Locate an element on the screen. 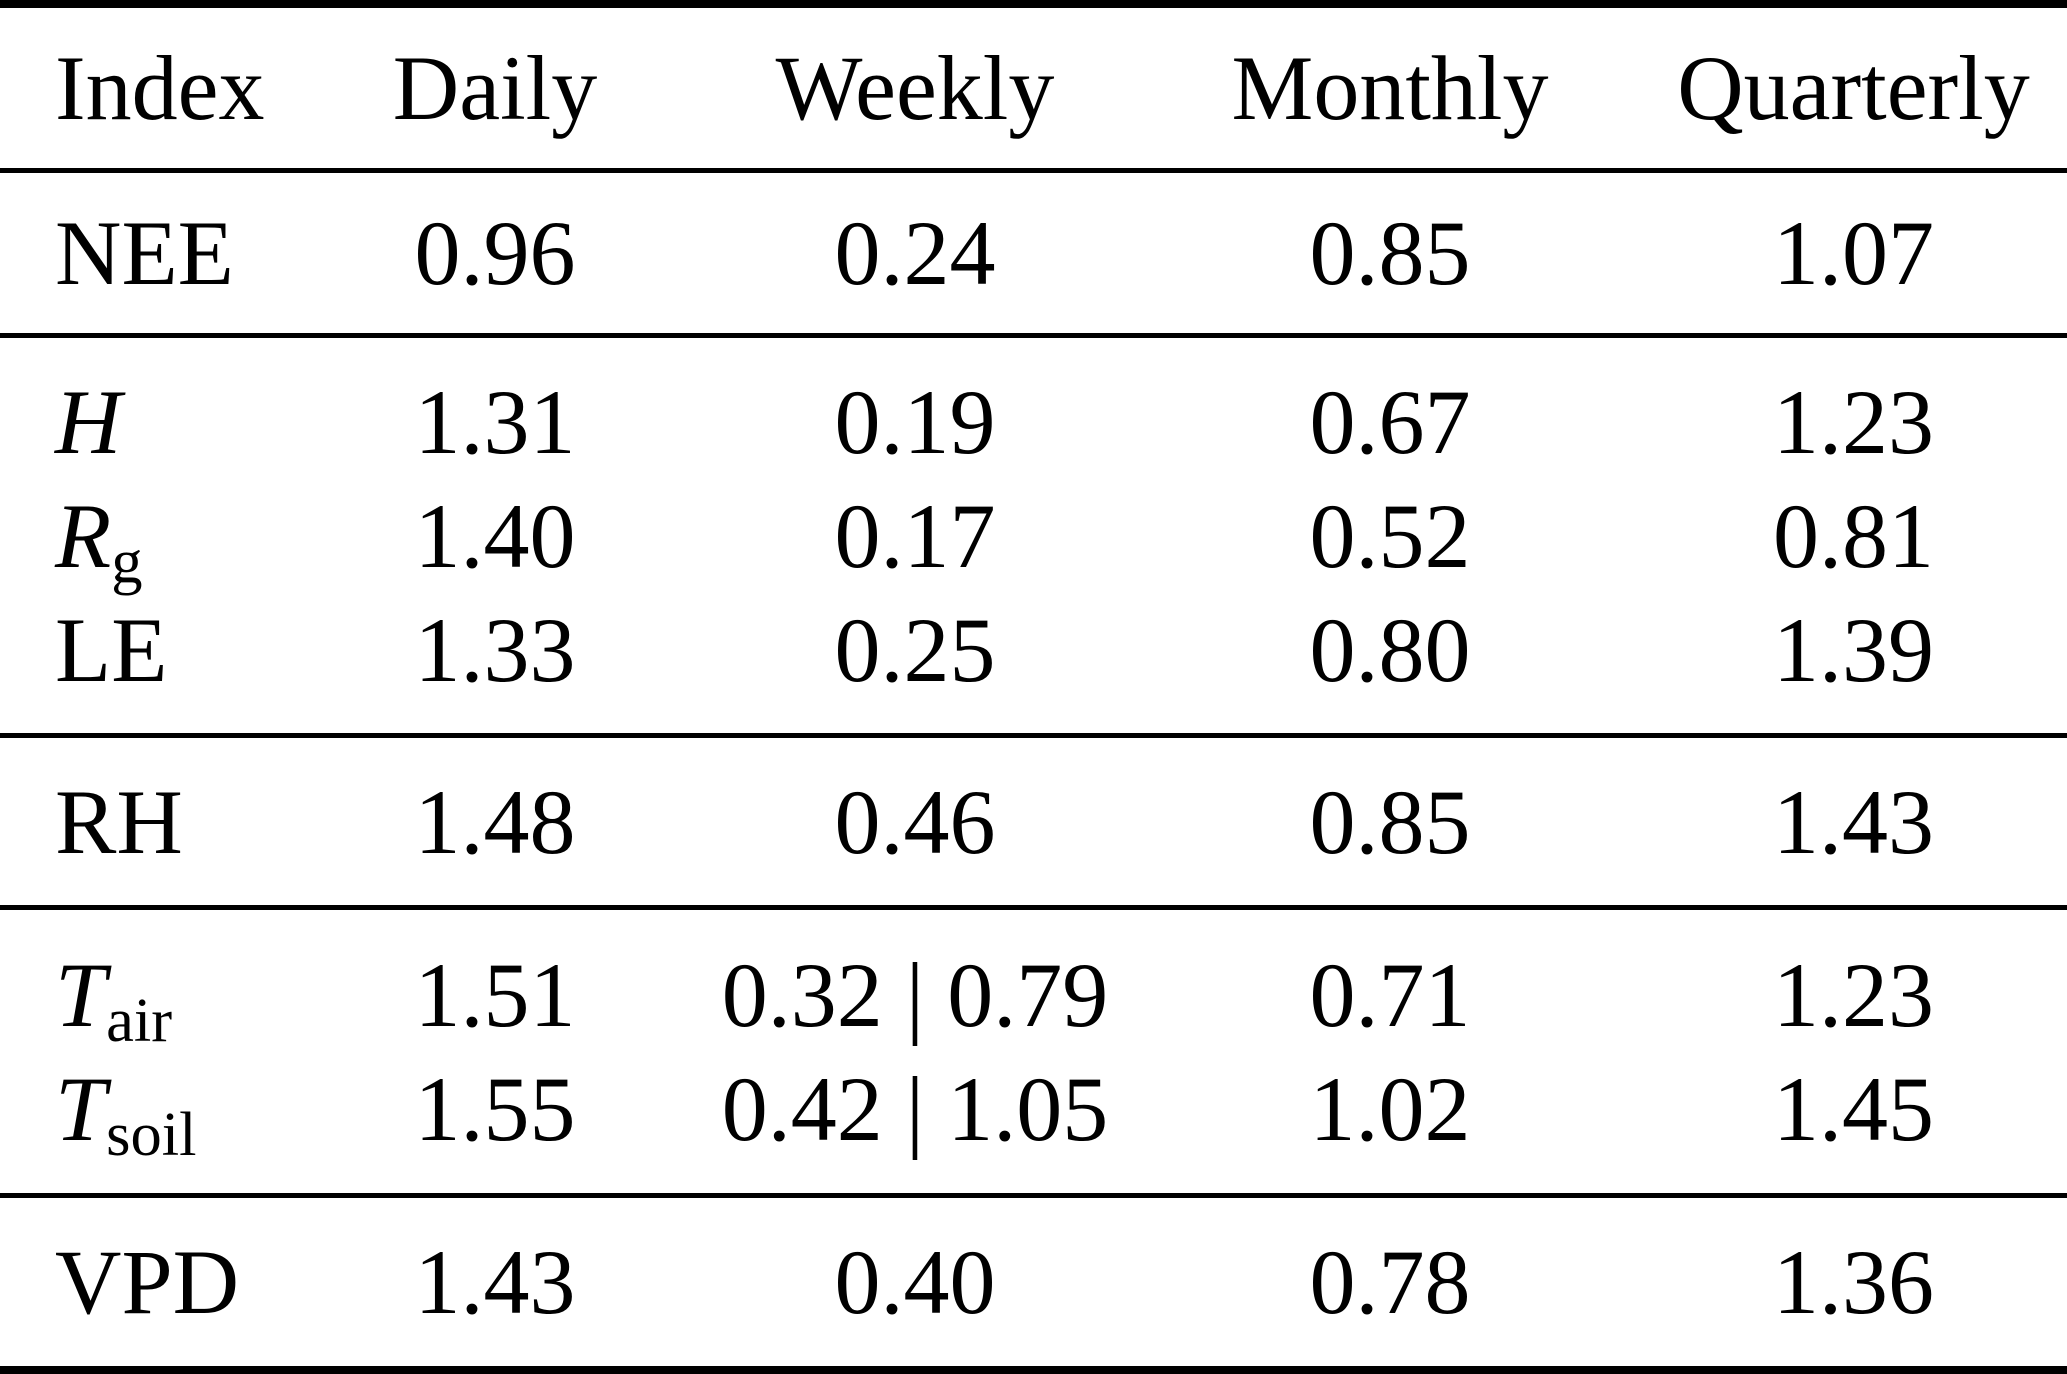 This screenshot has height=1374, width=2067. row-label-h: H is located at coordinates (88, 421).